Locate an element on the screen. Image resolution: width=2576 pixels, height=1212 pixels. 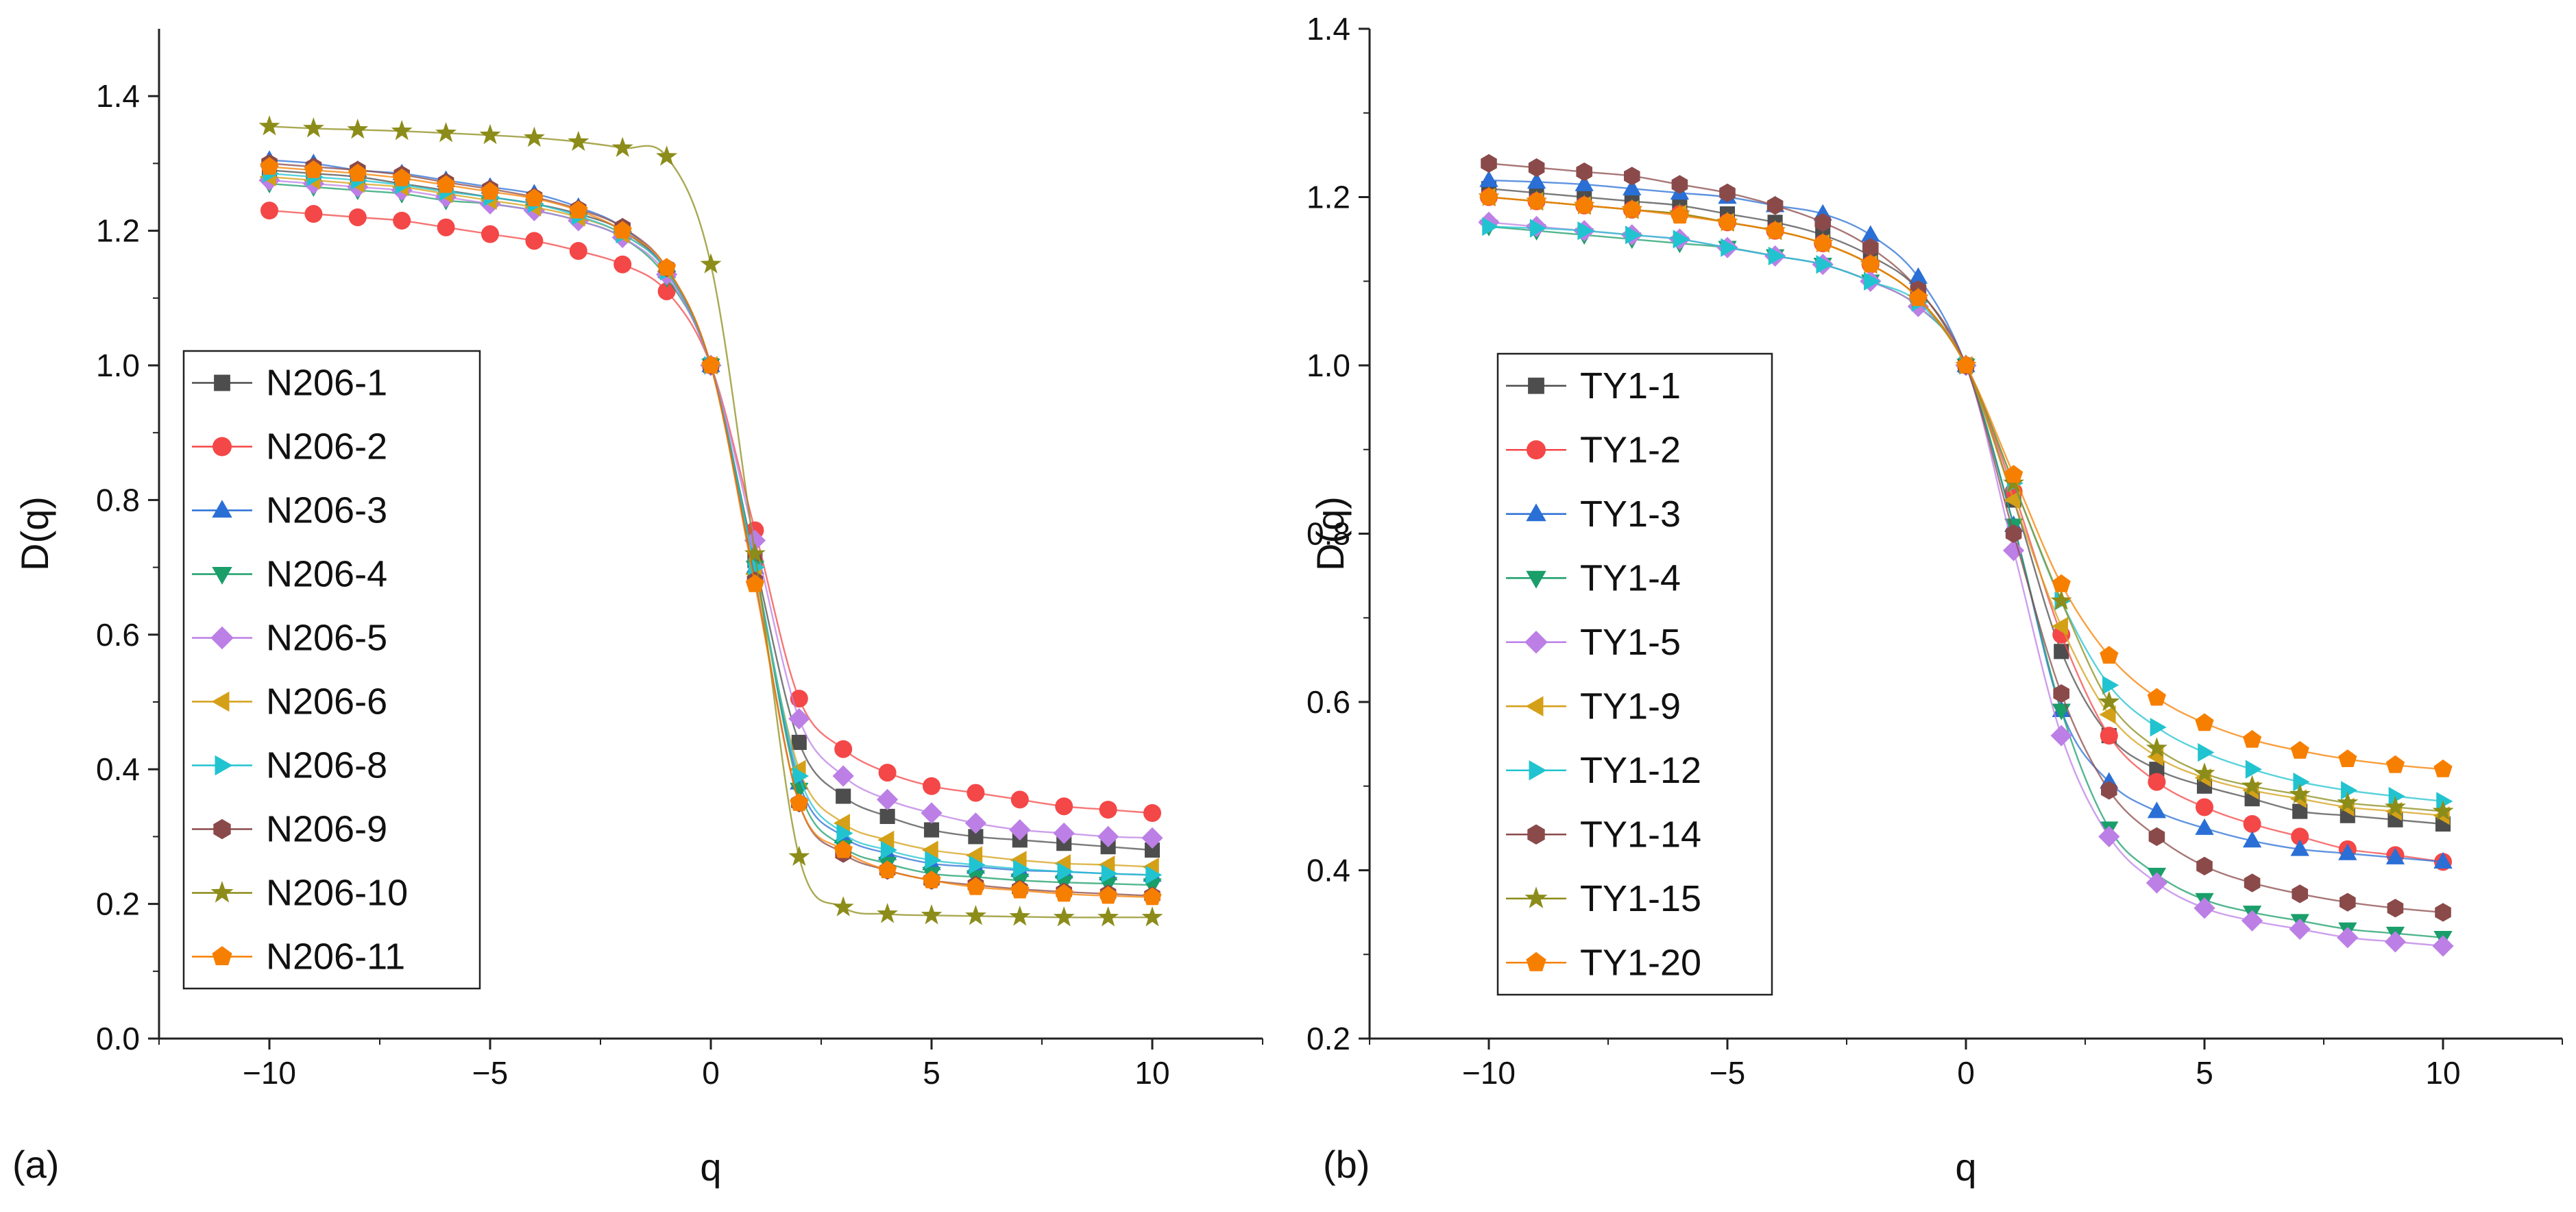
x-tick-label: 10 is located at coordinates (2442, 1073).